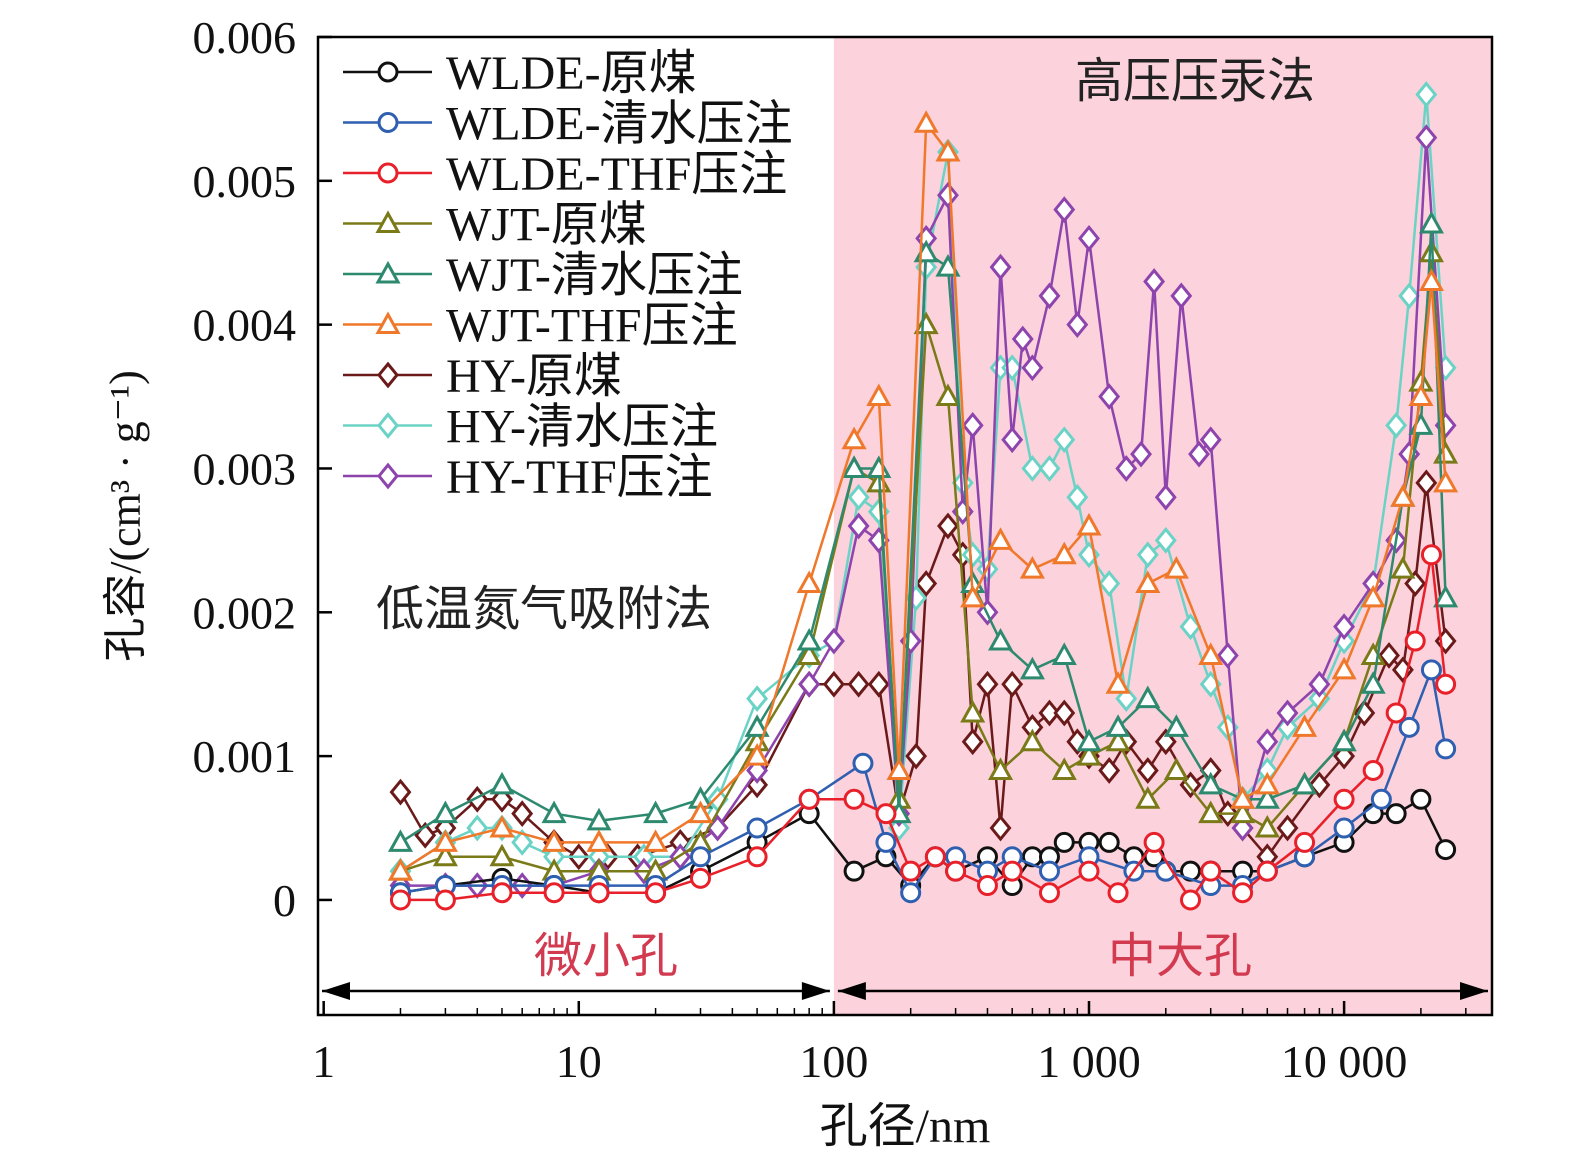 This screenshot has width=1575, height=1176. Describe the element at coordinates (1421, 799) in the screenshot. I see `series-1-point` at that location.